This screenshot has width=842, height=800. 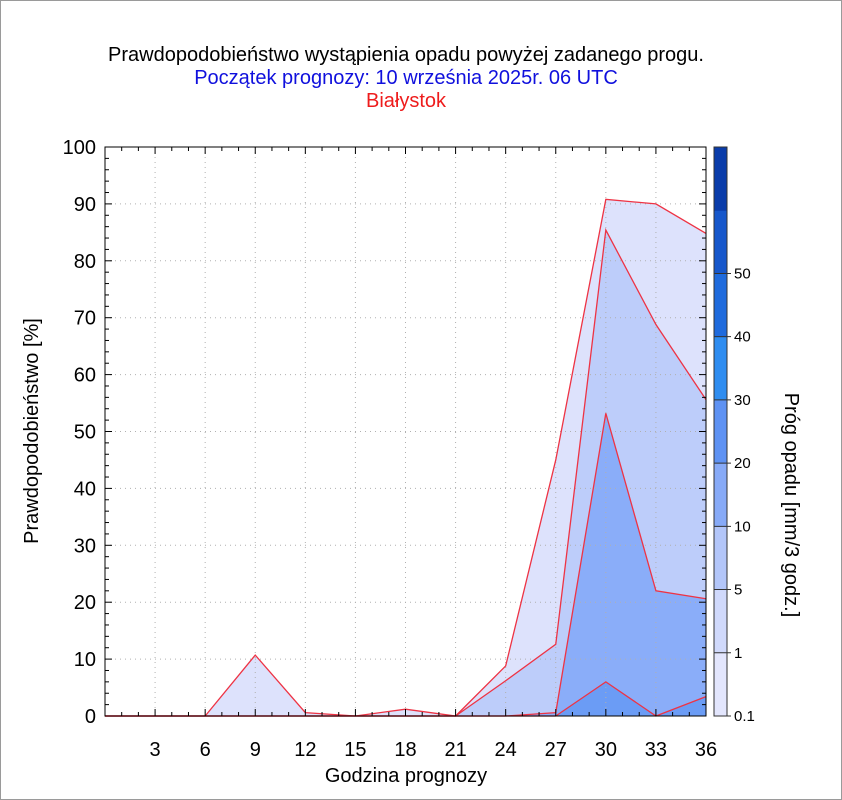 I want to click on x-tick-label: 15, so click(x=355, y=750).